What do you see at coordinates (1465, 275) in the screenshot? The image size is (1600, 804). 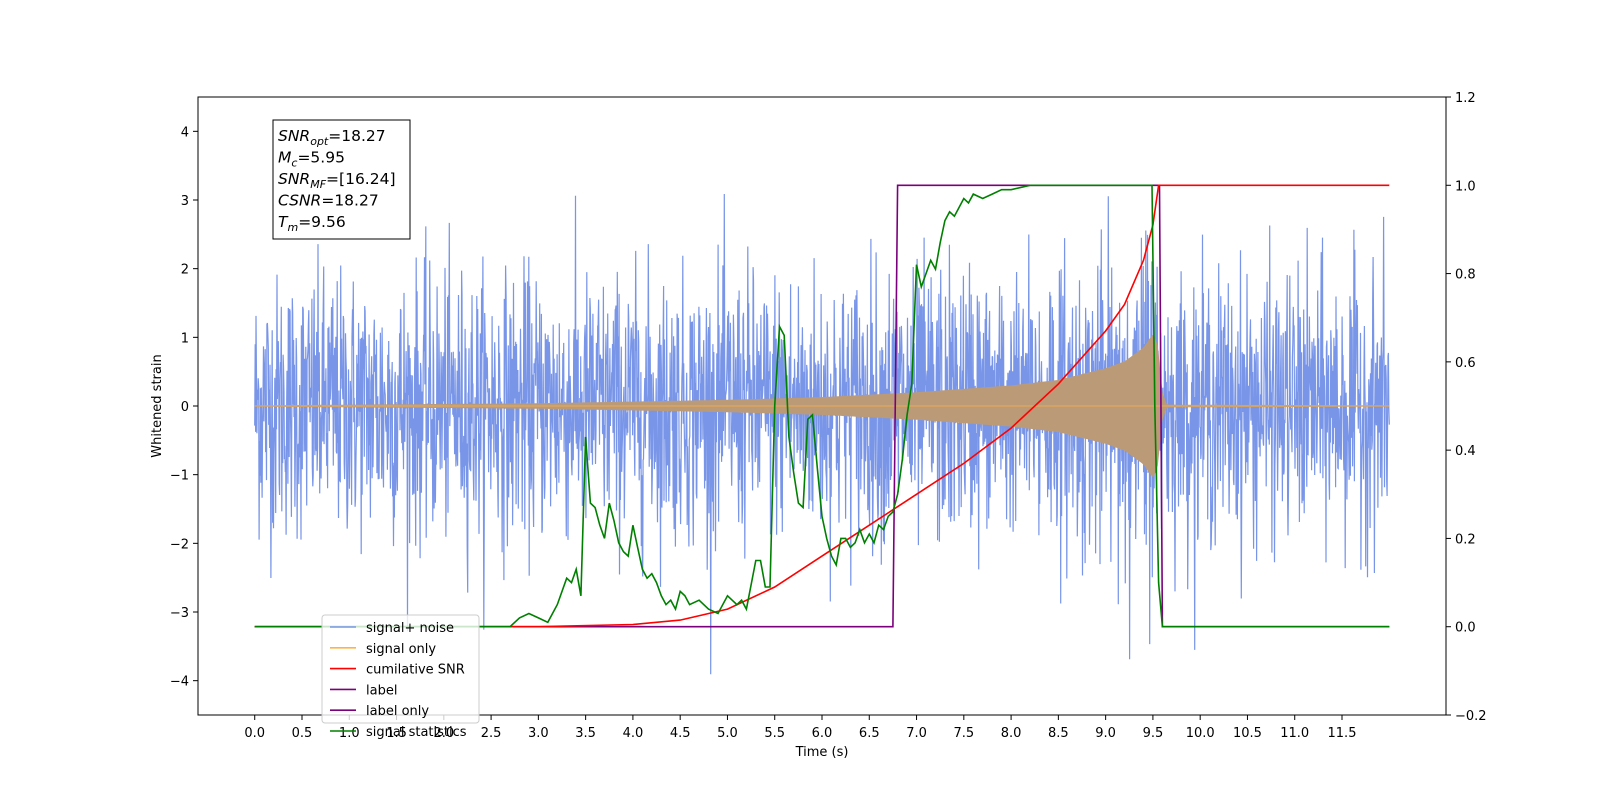 I see `y-right-tick-label: 0.8` at bounding box center [1465, 275].